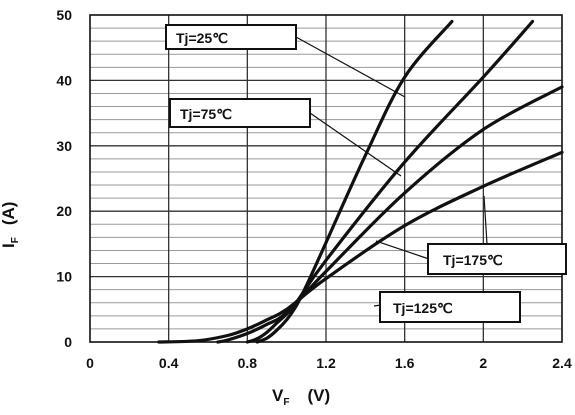 The image size is (575, 415). What do you see at coordinates (64, 15) in the screenshot?
I see `y-tick-label: 50` at bounding box center [64, 15].